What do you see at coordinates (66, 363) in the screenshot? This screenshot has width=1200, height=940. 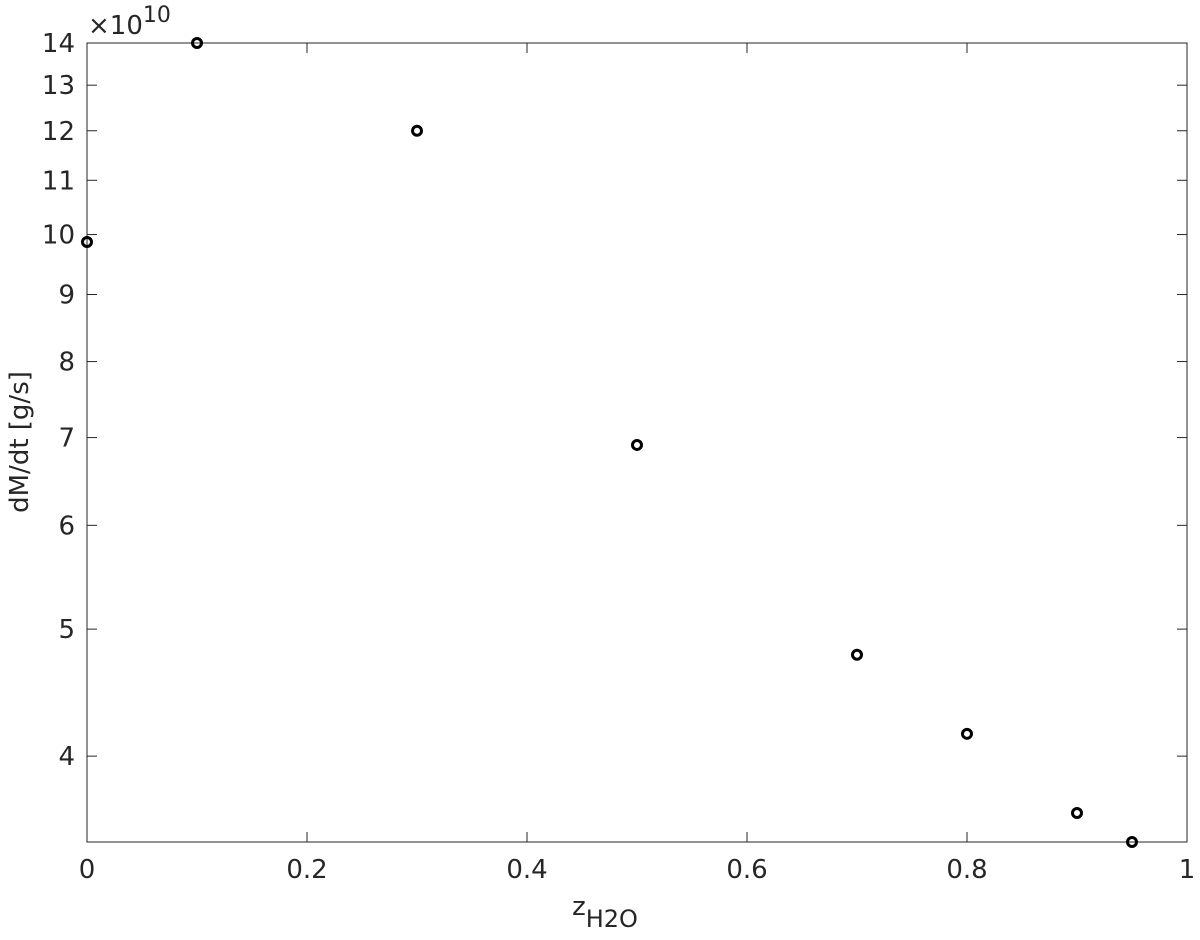 I see `y-tick-label: 8` at bounding box center [66, 363].